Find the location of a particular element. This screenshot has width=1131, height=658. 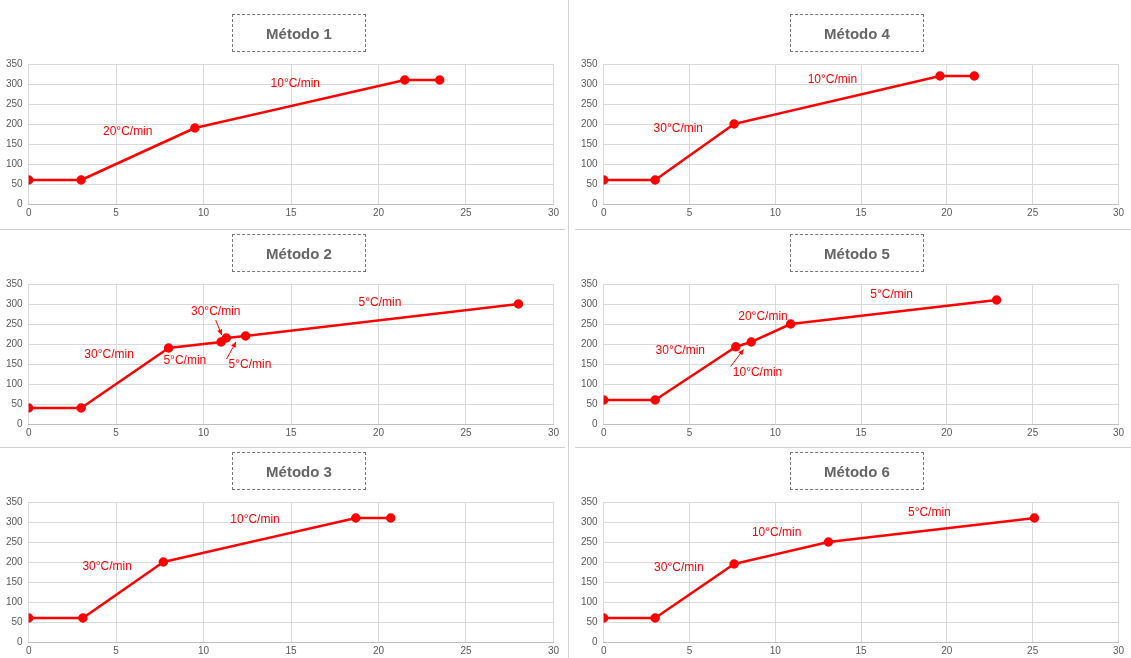

chart-title: Método 1 is located at coordinates (299, 33).